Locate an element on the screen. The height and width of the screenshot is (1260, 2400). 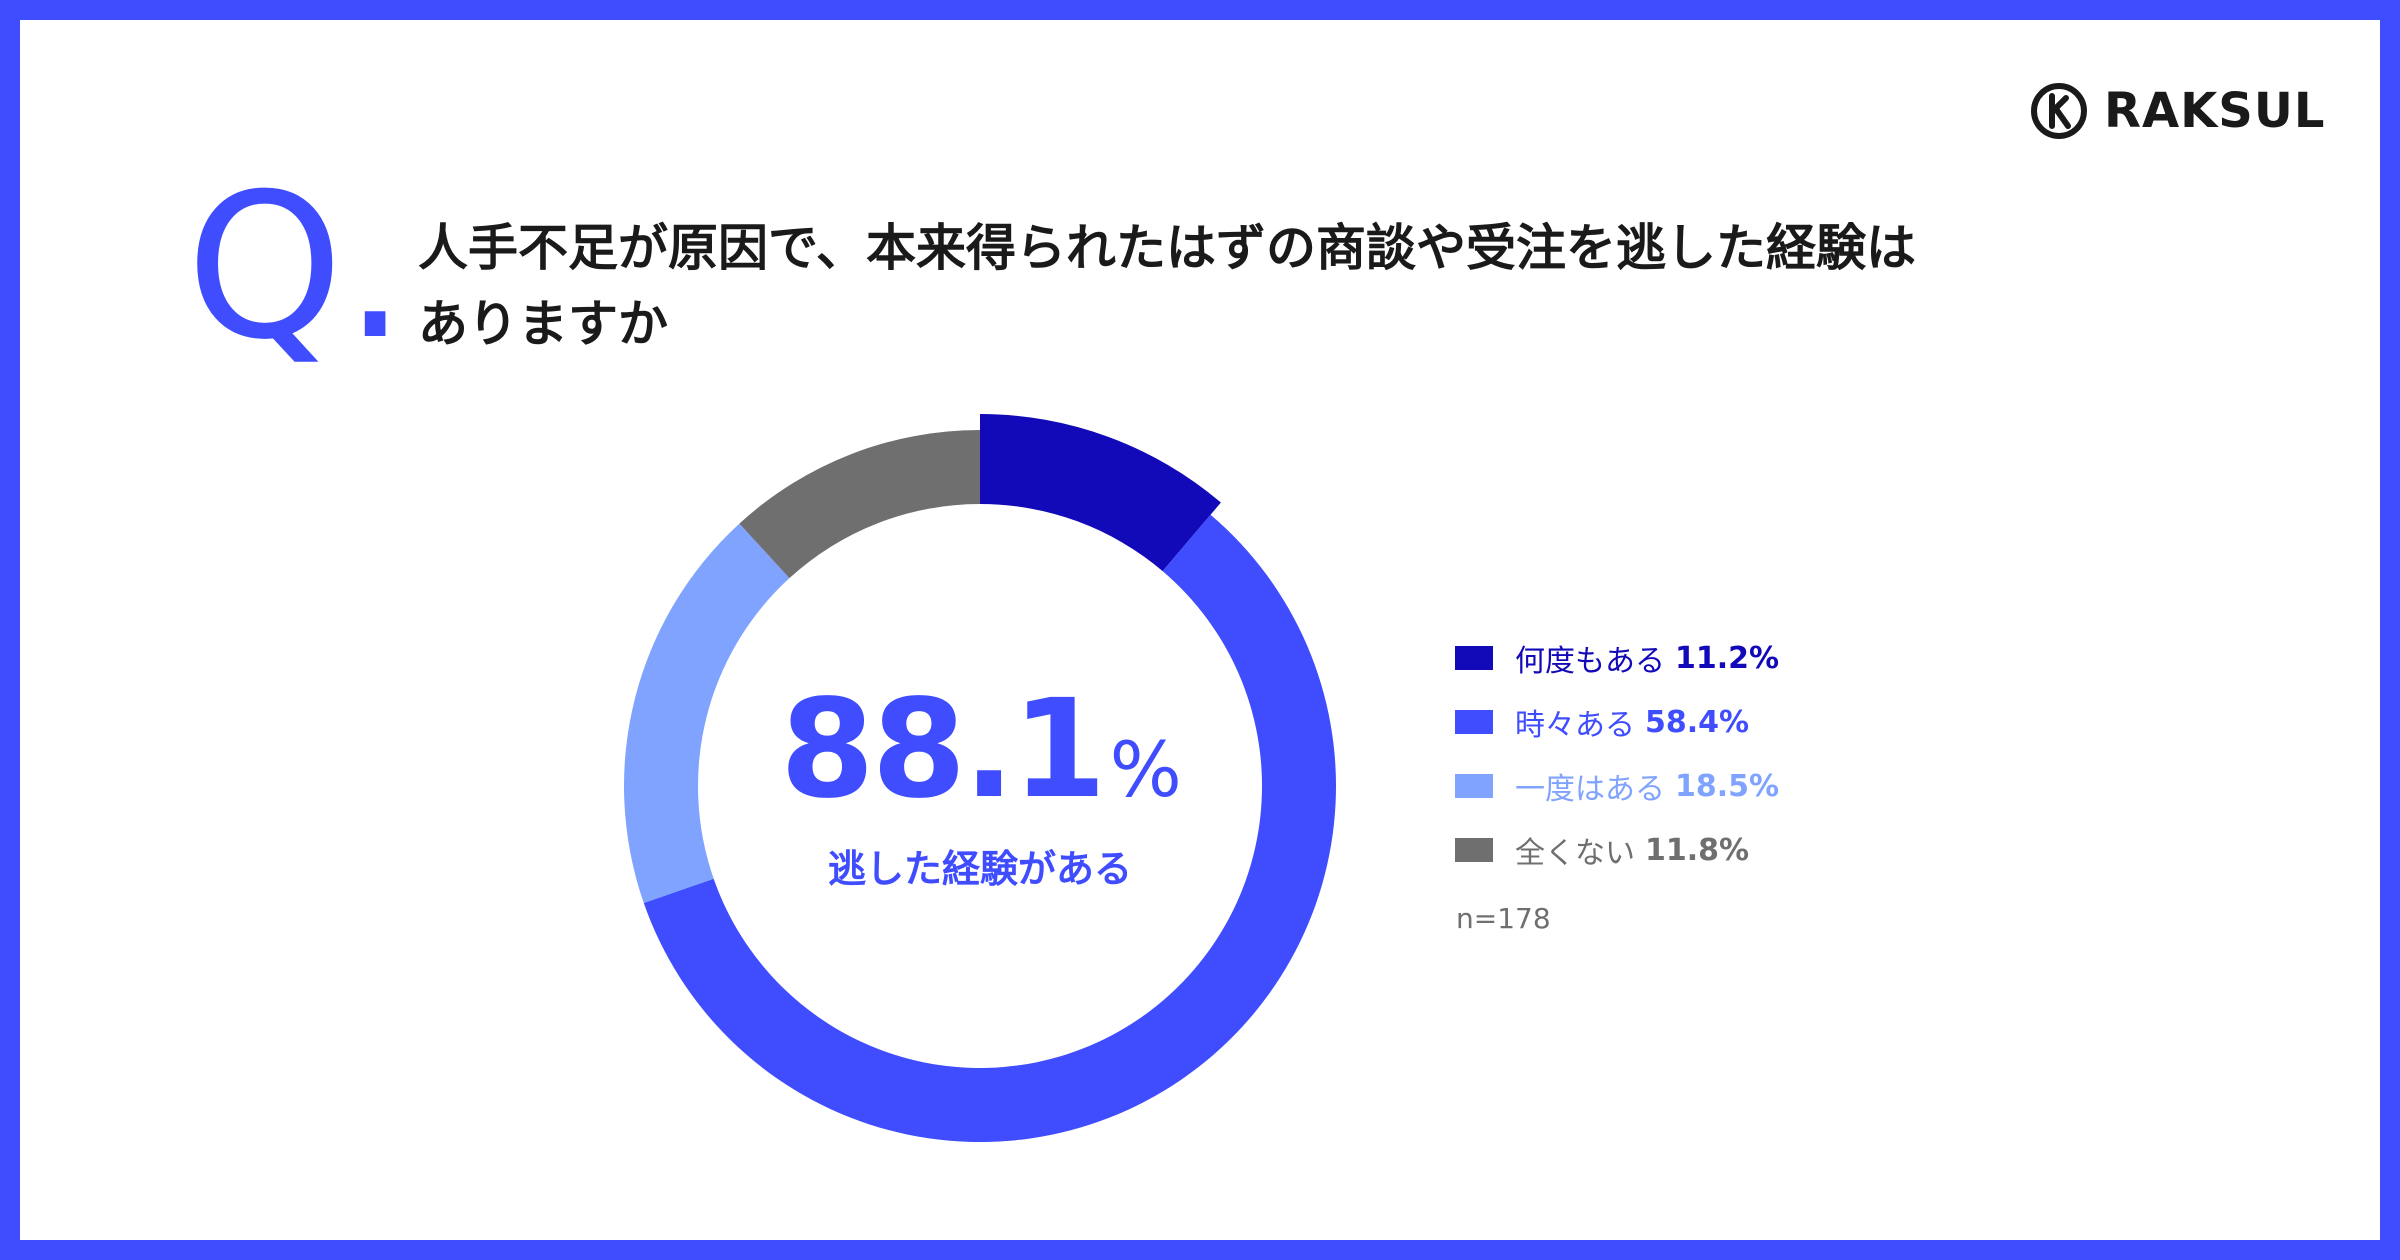
legend: 何度もある 11.2% 時々ある 58.4% 一度はある 18.5% 全くない 11.8% is located at coordinates (1617, 766).